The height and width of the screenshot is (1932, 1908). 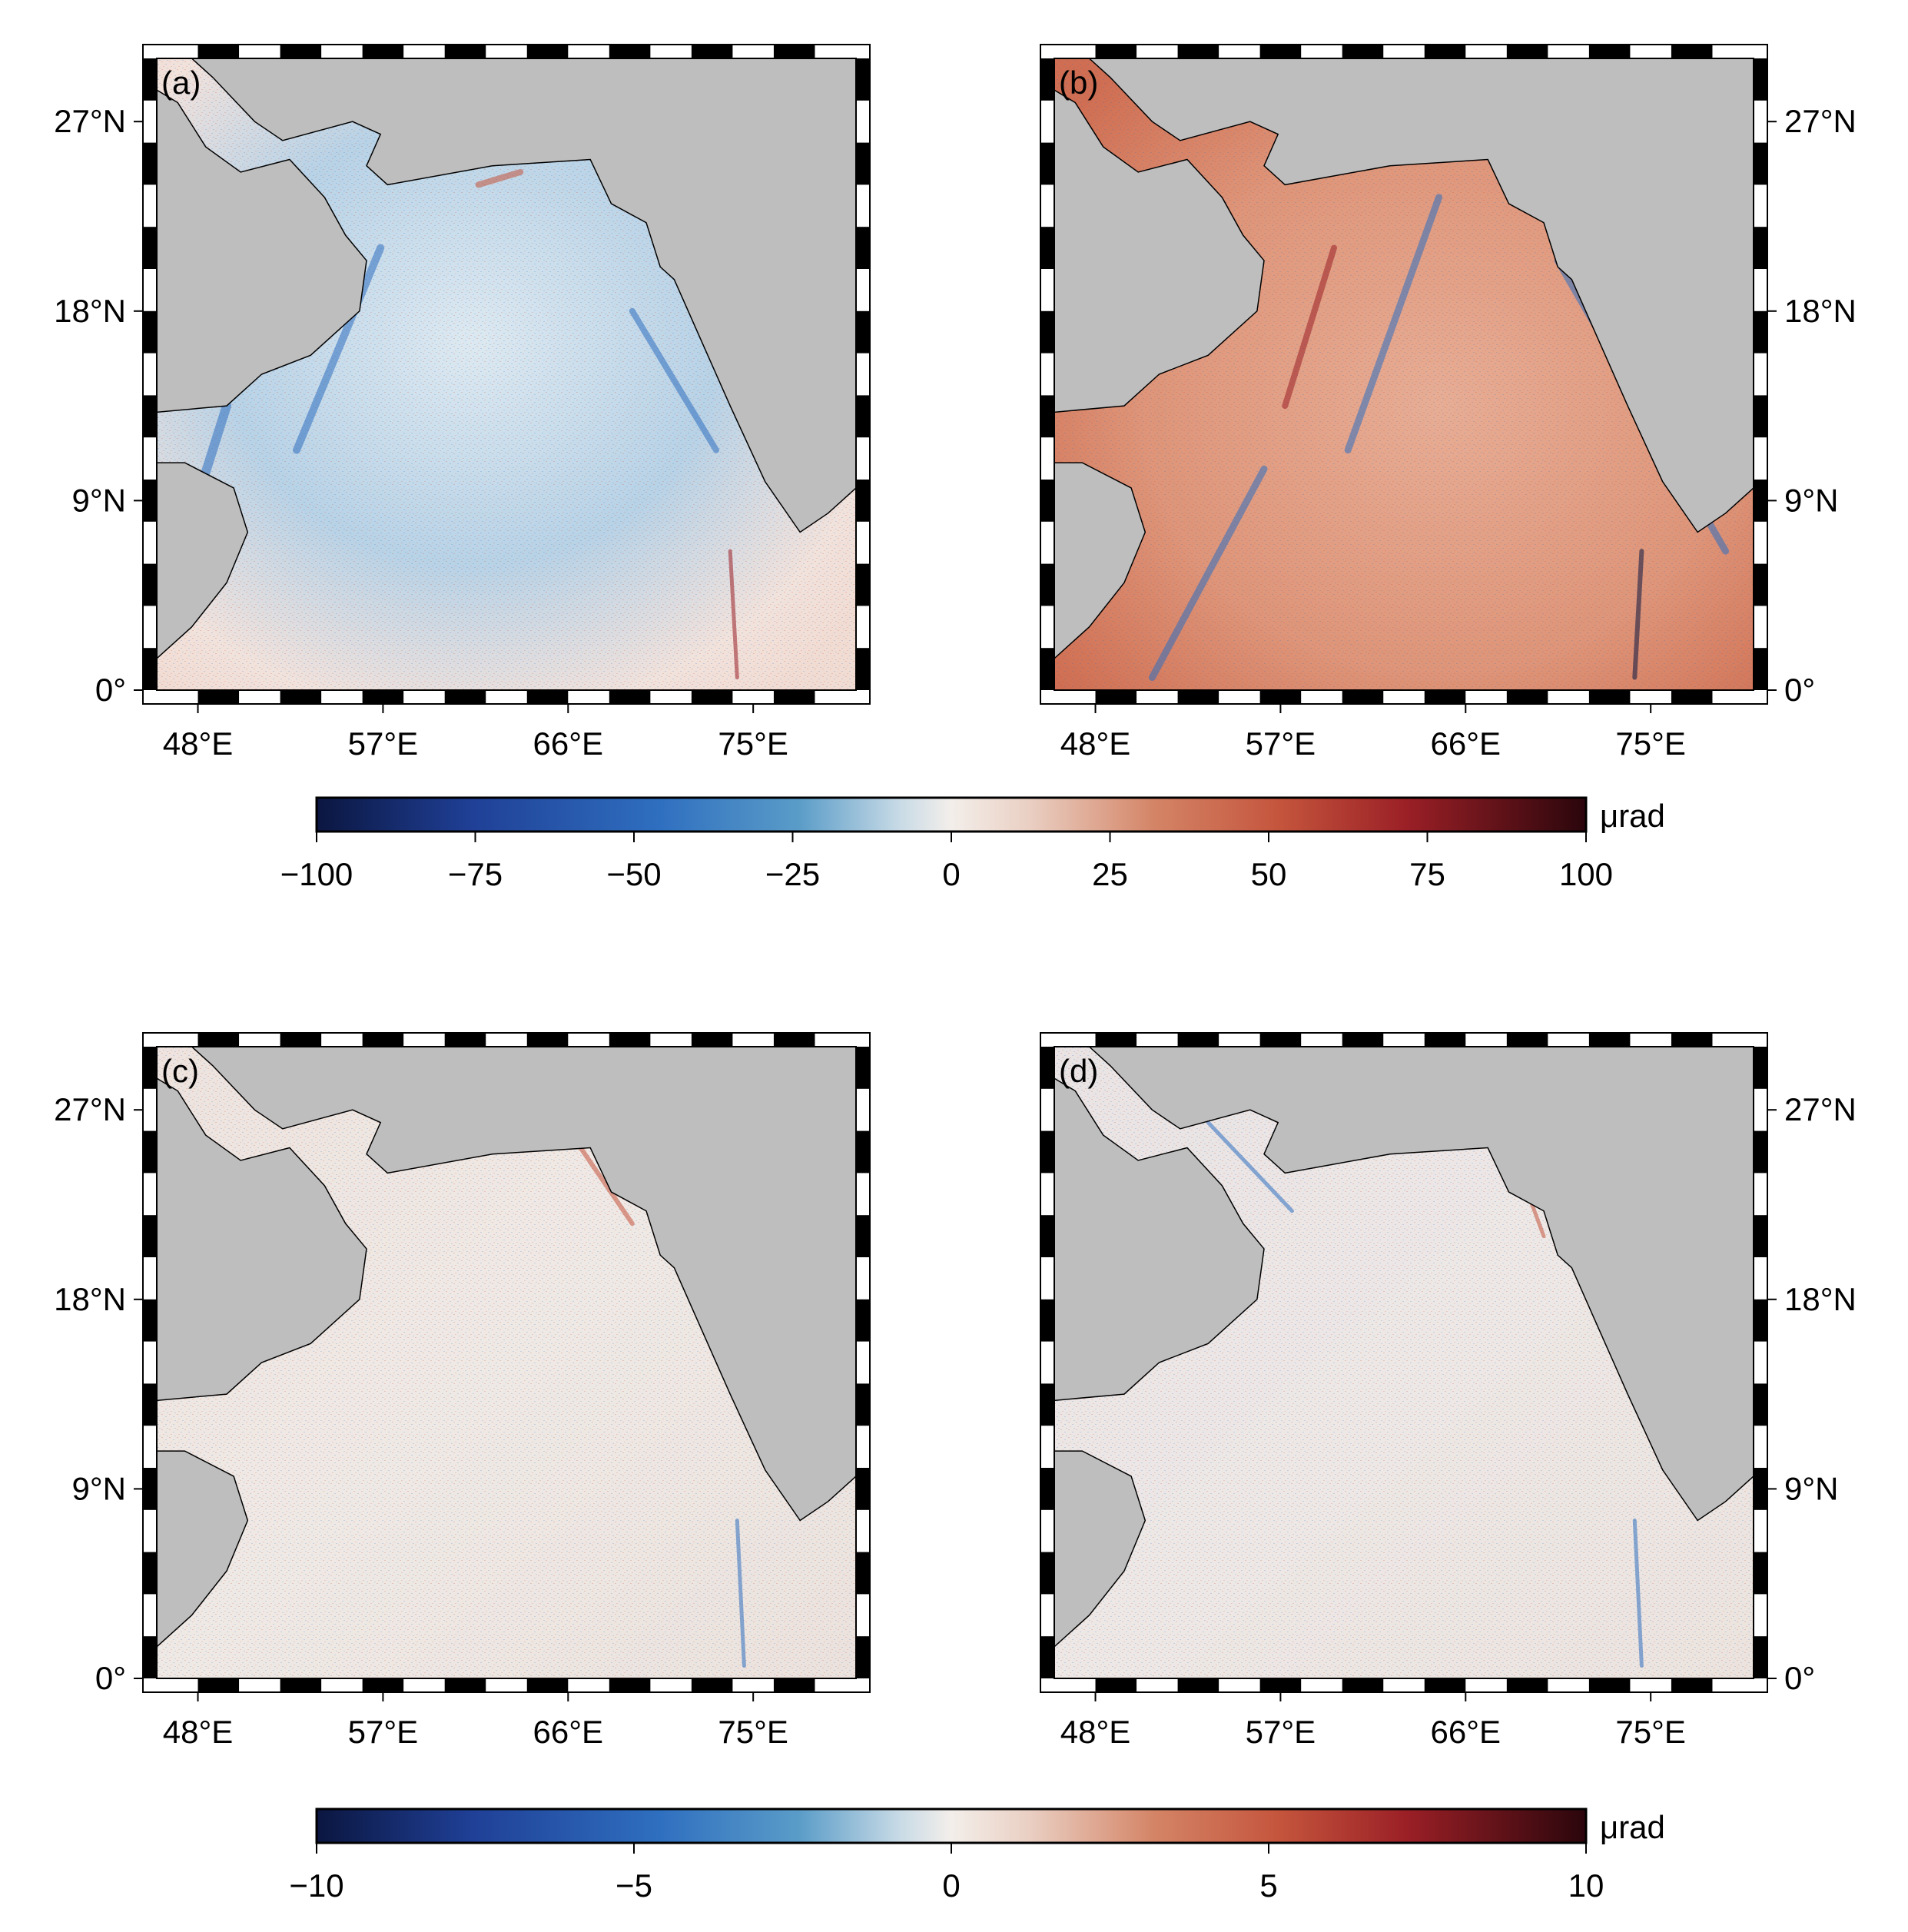 I want to click on colorbar-tick-label: −5, so click(x=634, y=1885).